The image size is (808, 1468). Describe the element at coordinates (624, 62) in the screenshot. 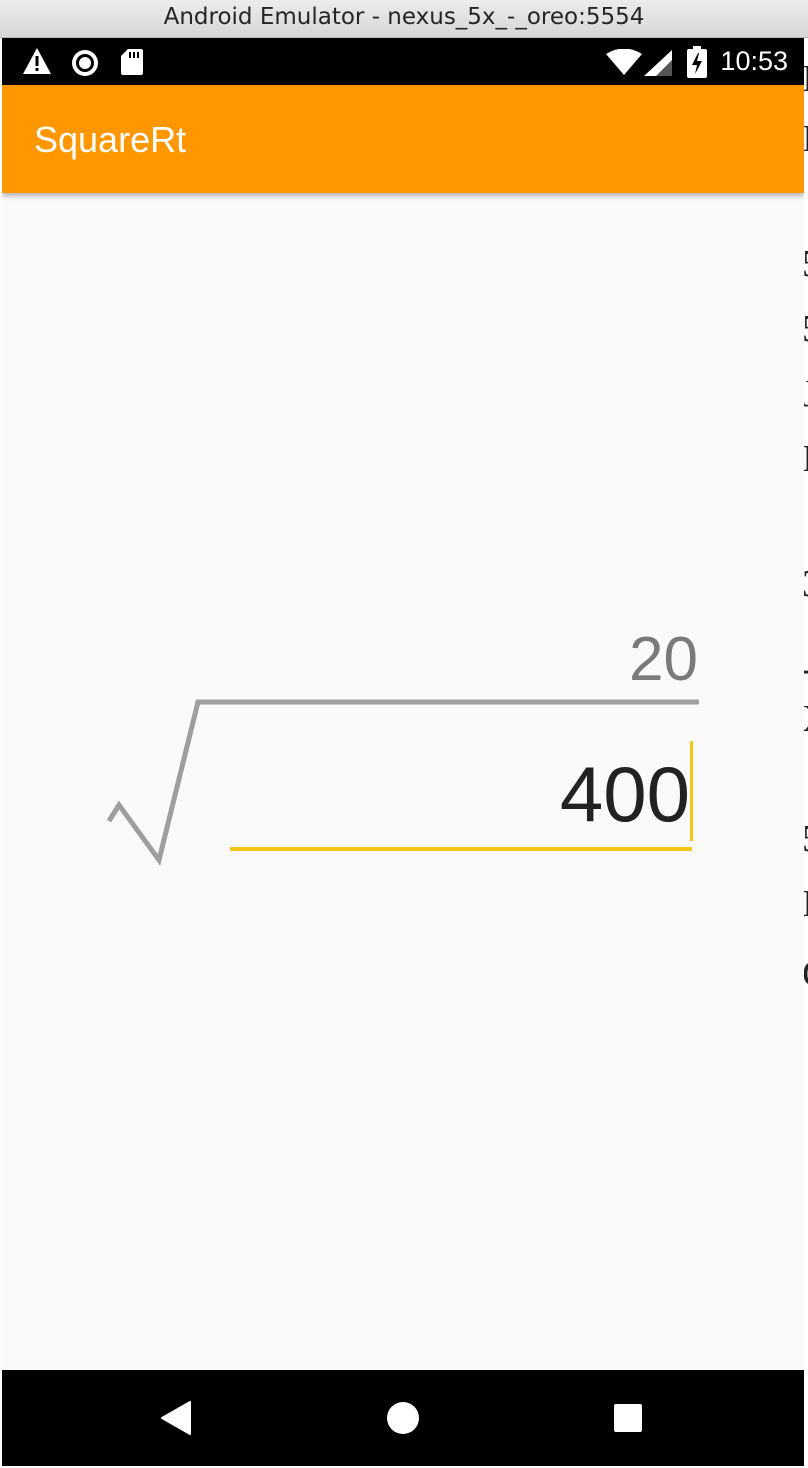

I see `wifi-icon` at that location.